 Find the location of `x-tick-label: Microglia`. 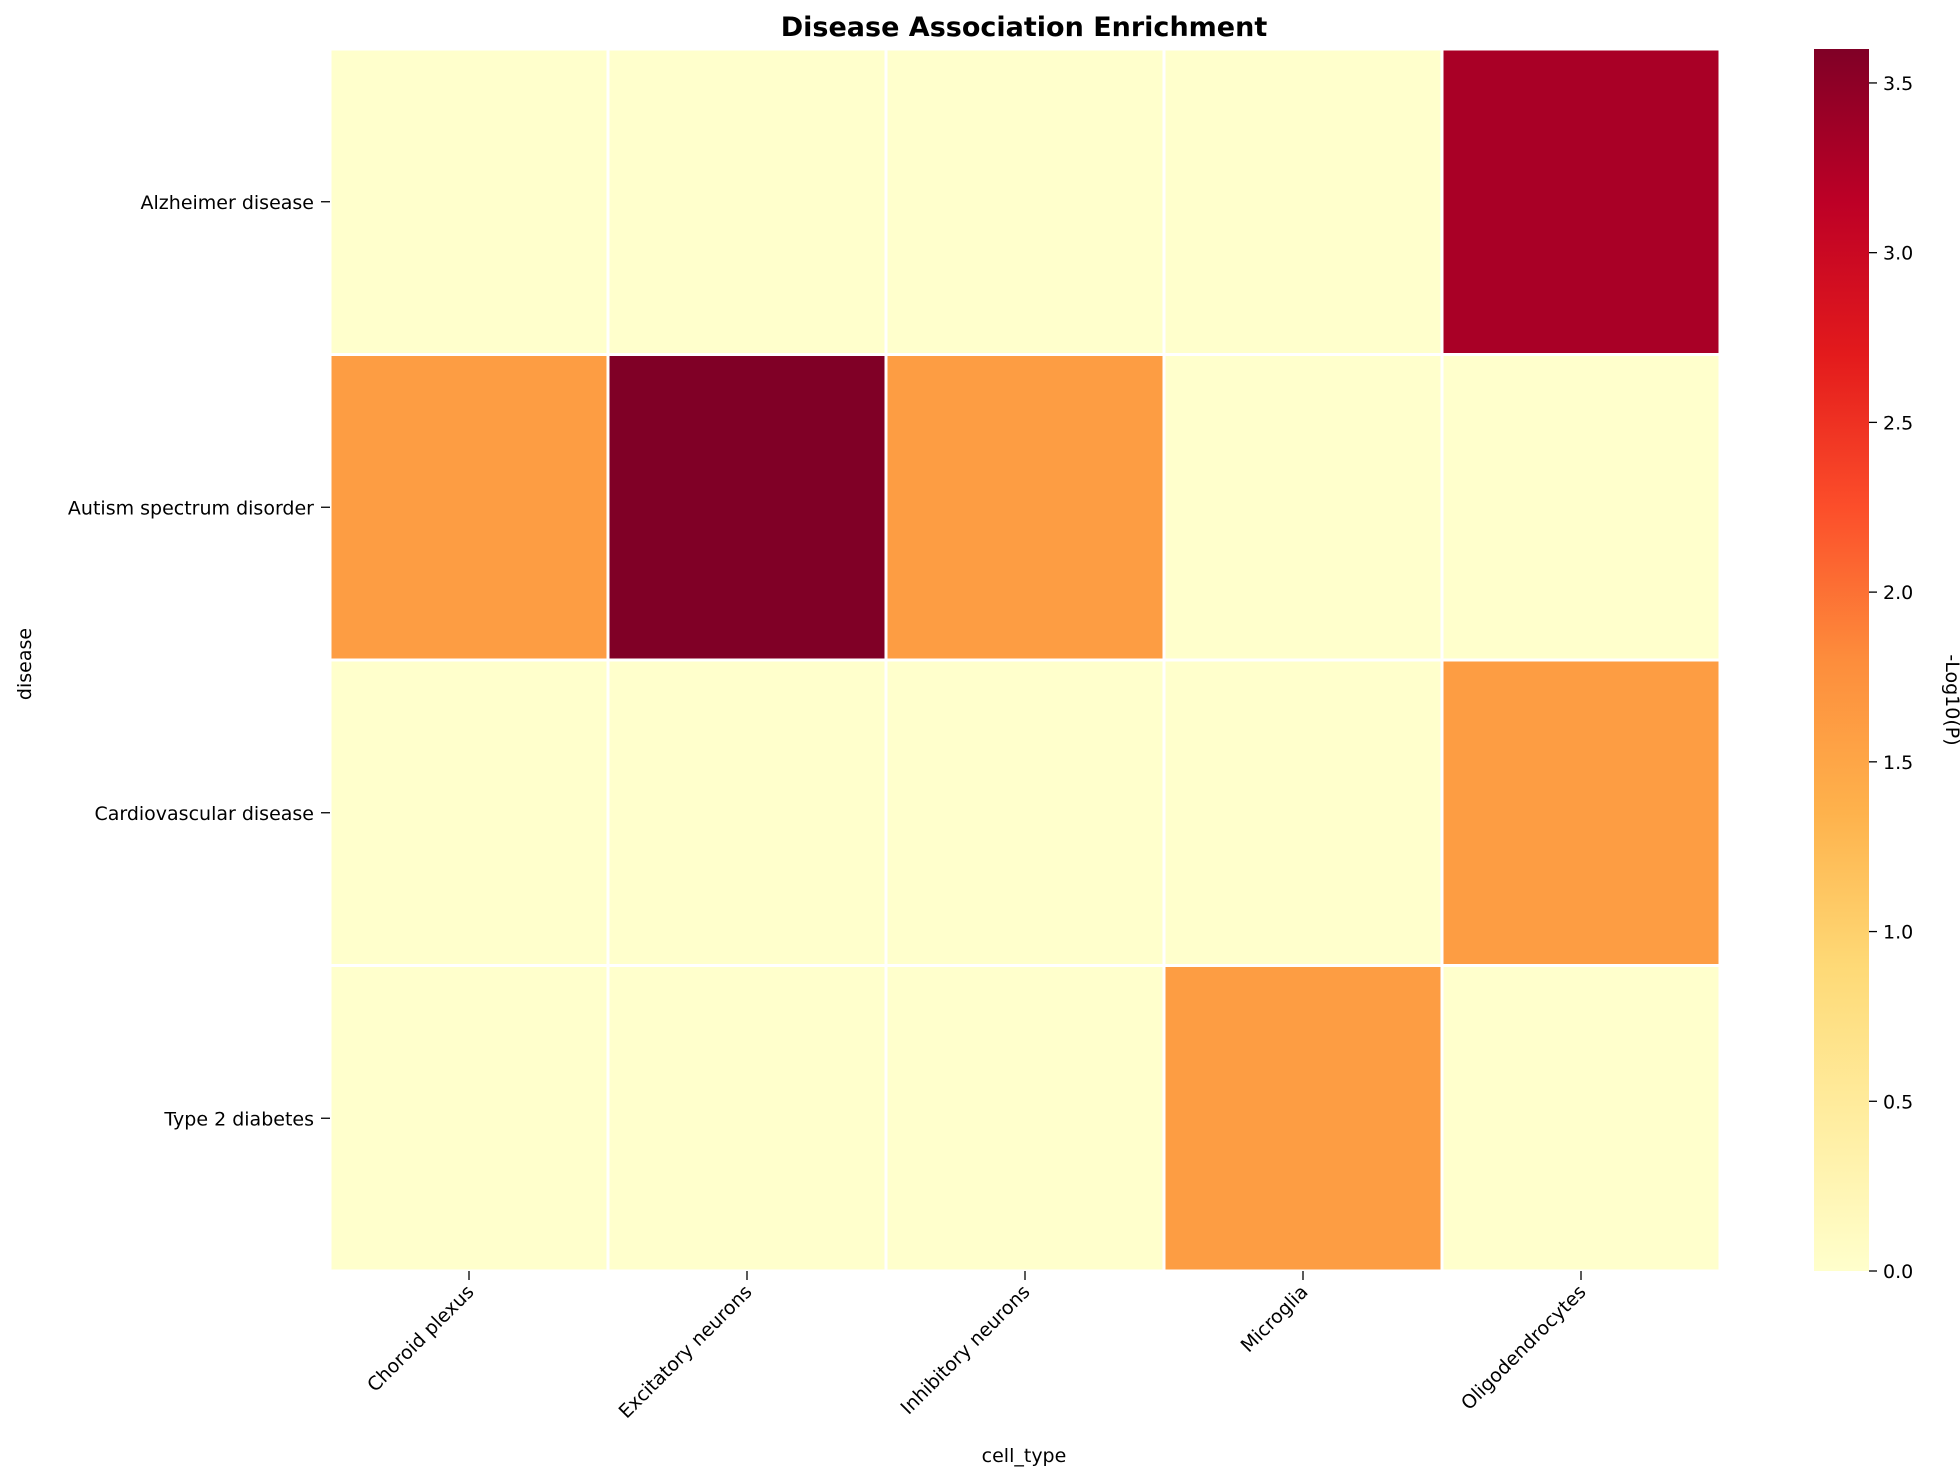

x-tick-label: Microglia is located at coordinates (1275, 1319).